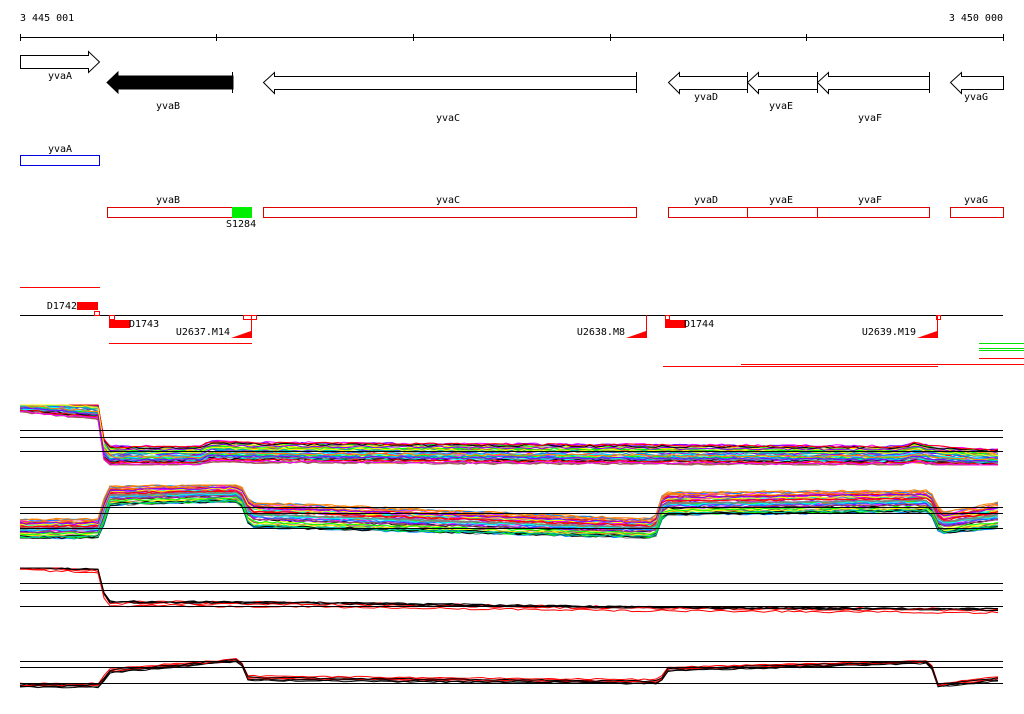  Describe the element at coordinates (87, 306) in the screenshot. I see `feature-D1742` at that location.